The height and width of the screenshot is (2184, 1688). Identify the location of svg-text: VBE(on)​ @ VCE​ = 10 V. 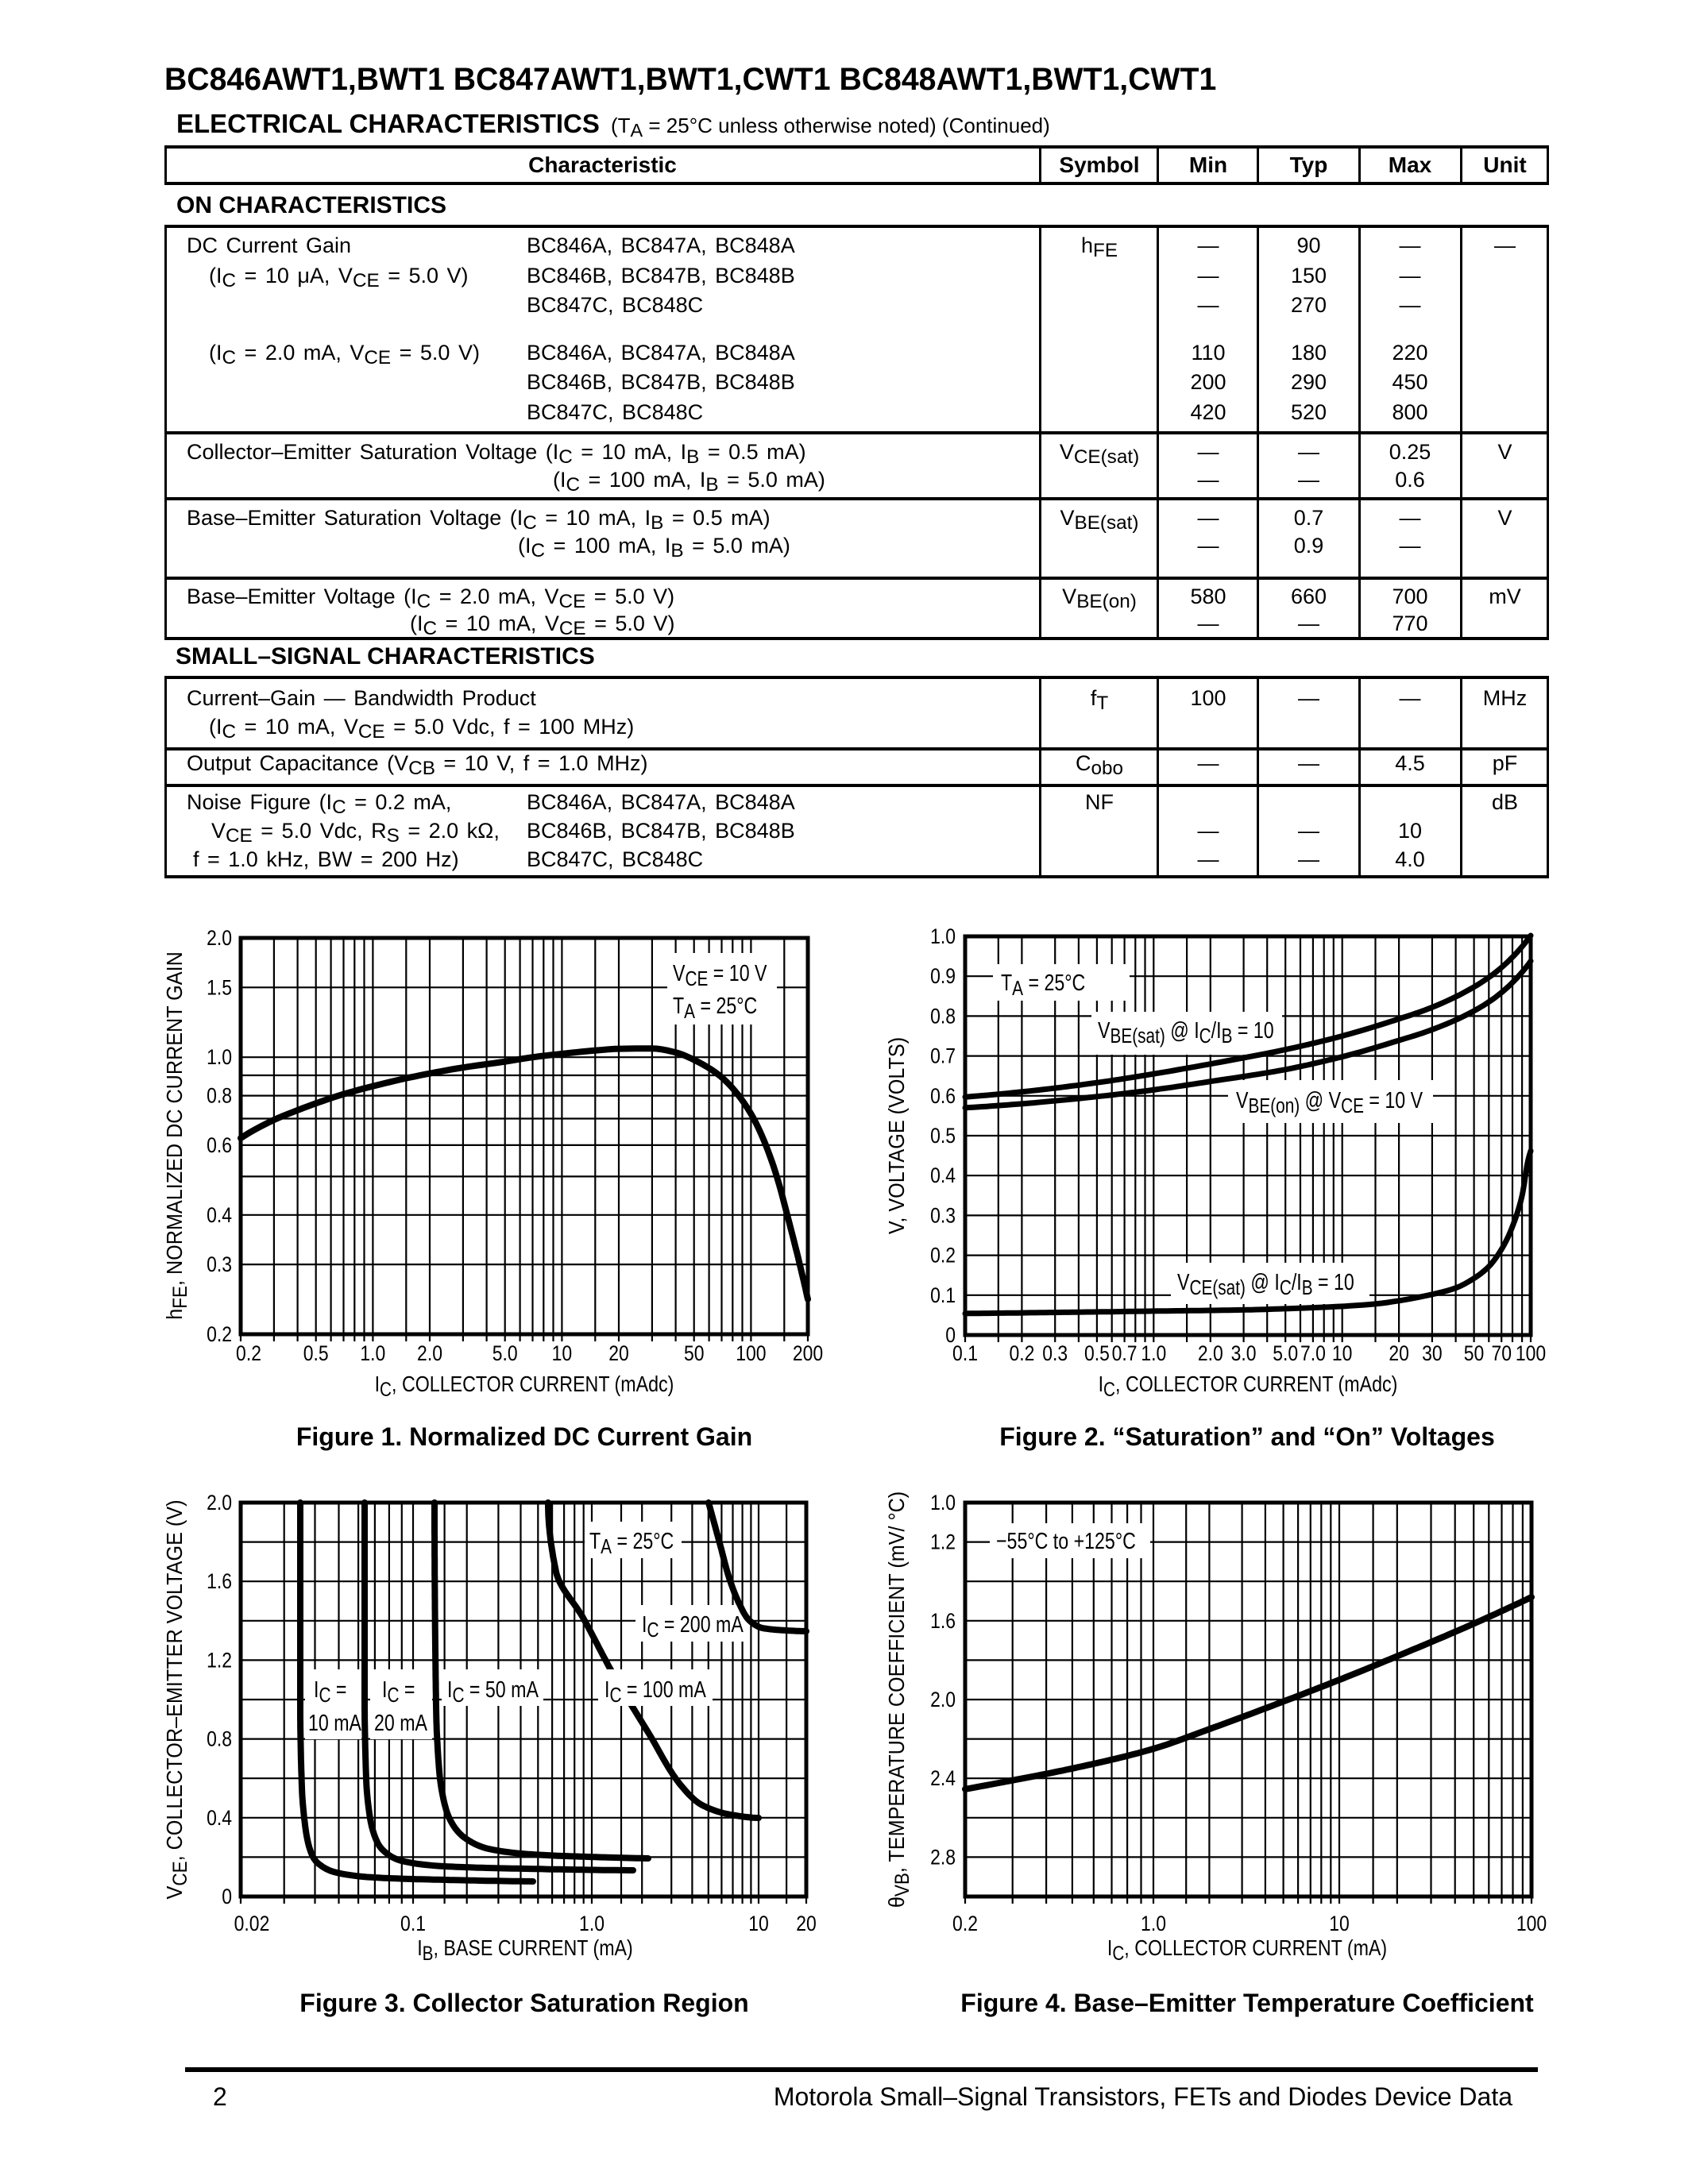
(1329, 1101).